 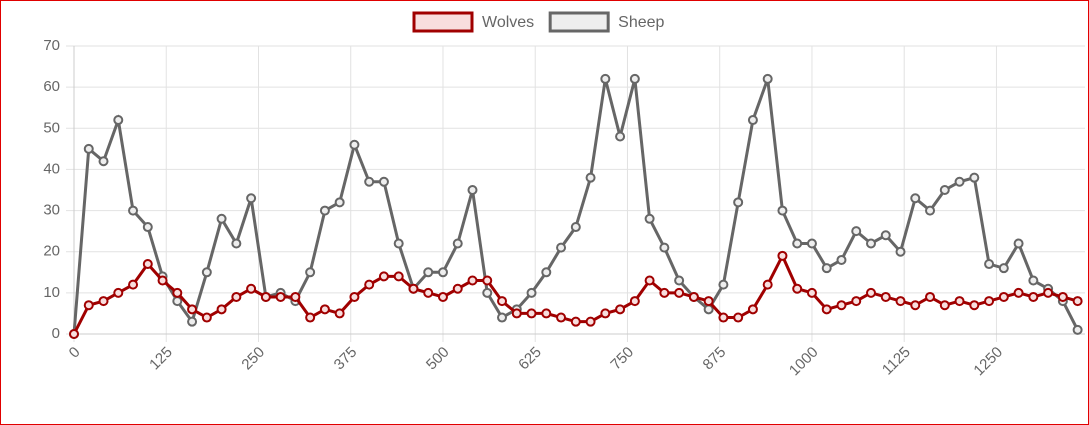 What do you see at coordinates (75, 353) in the screenshot?
I see `x-tick-label: 0` at bounding box center [75, 353].